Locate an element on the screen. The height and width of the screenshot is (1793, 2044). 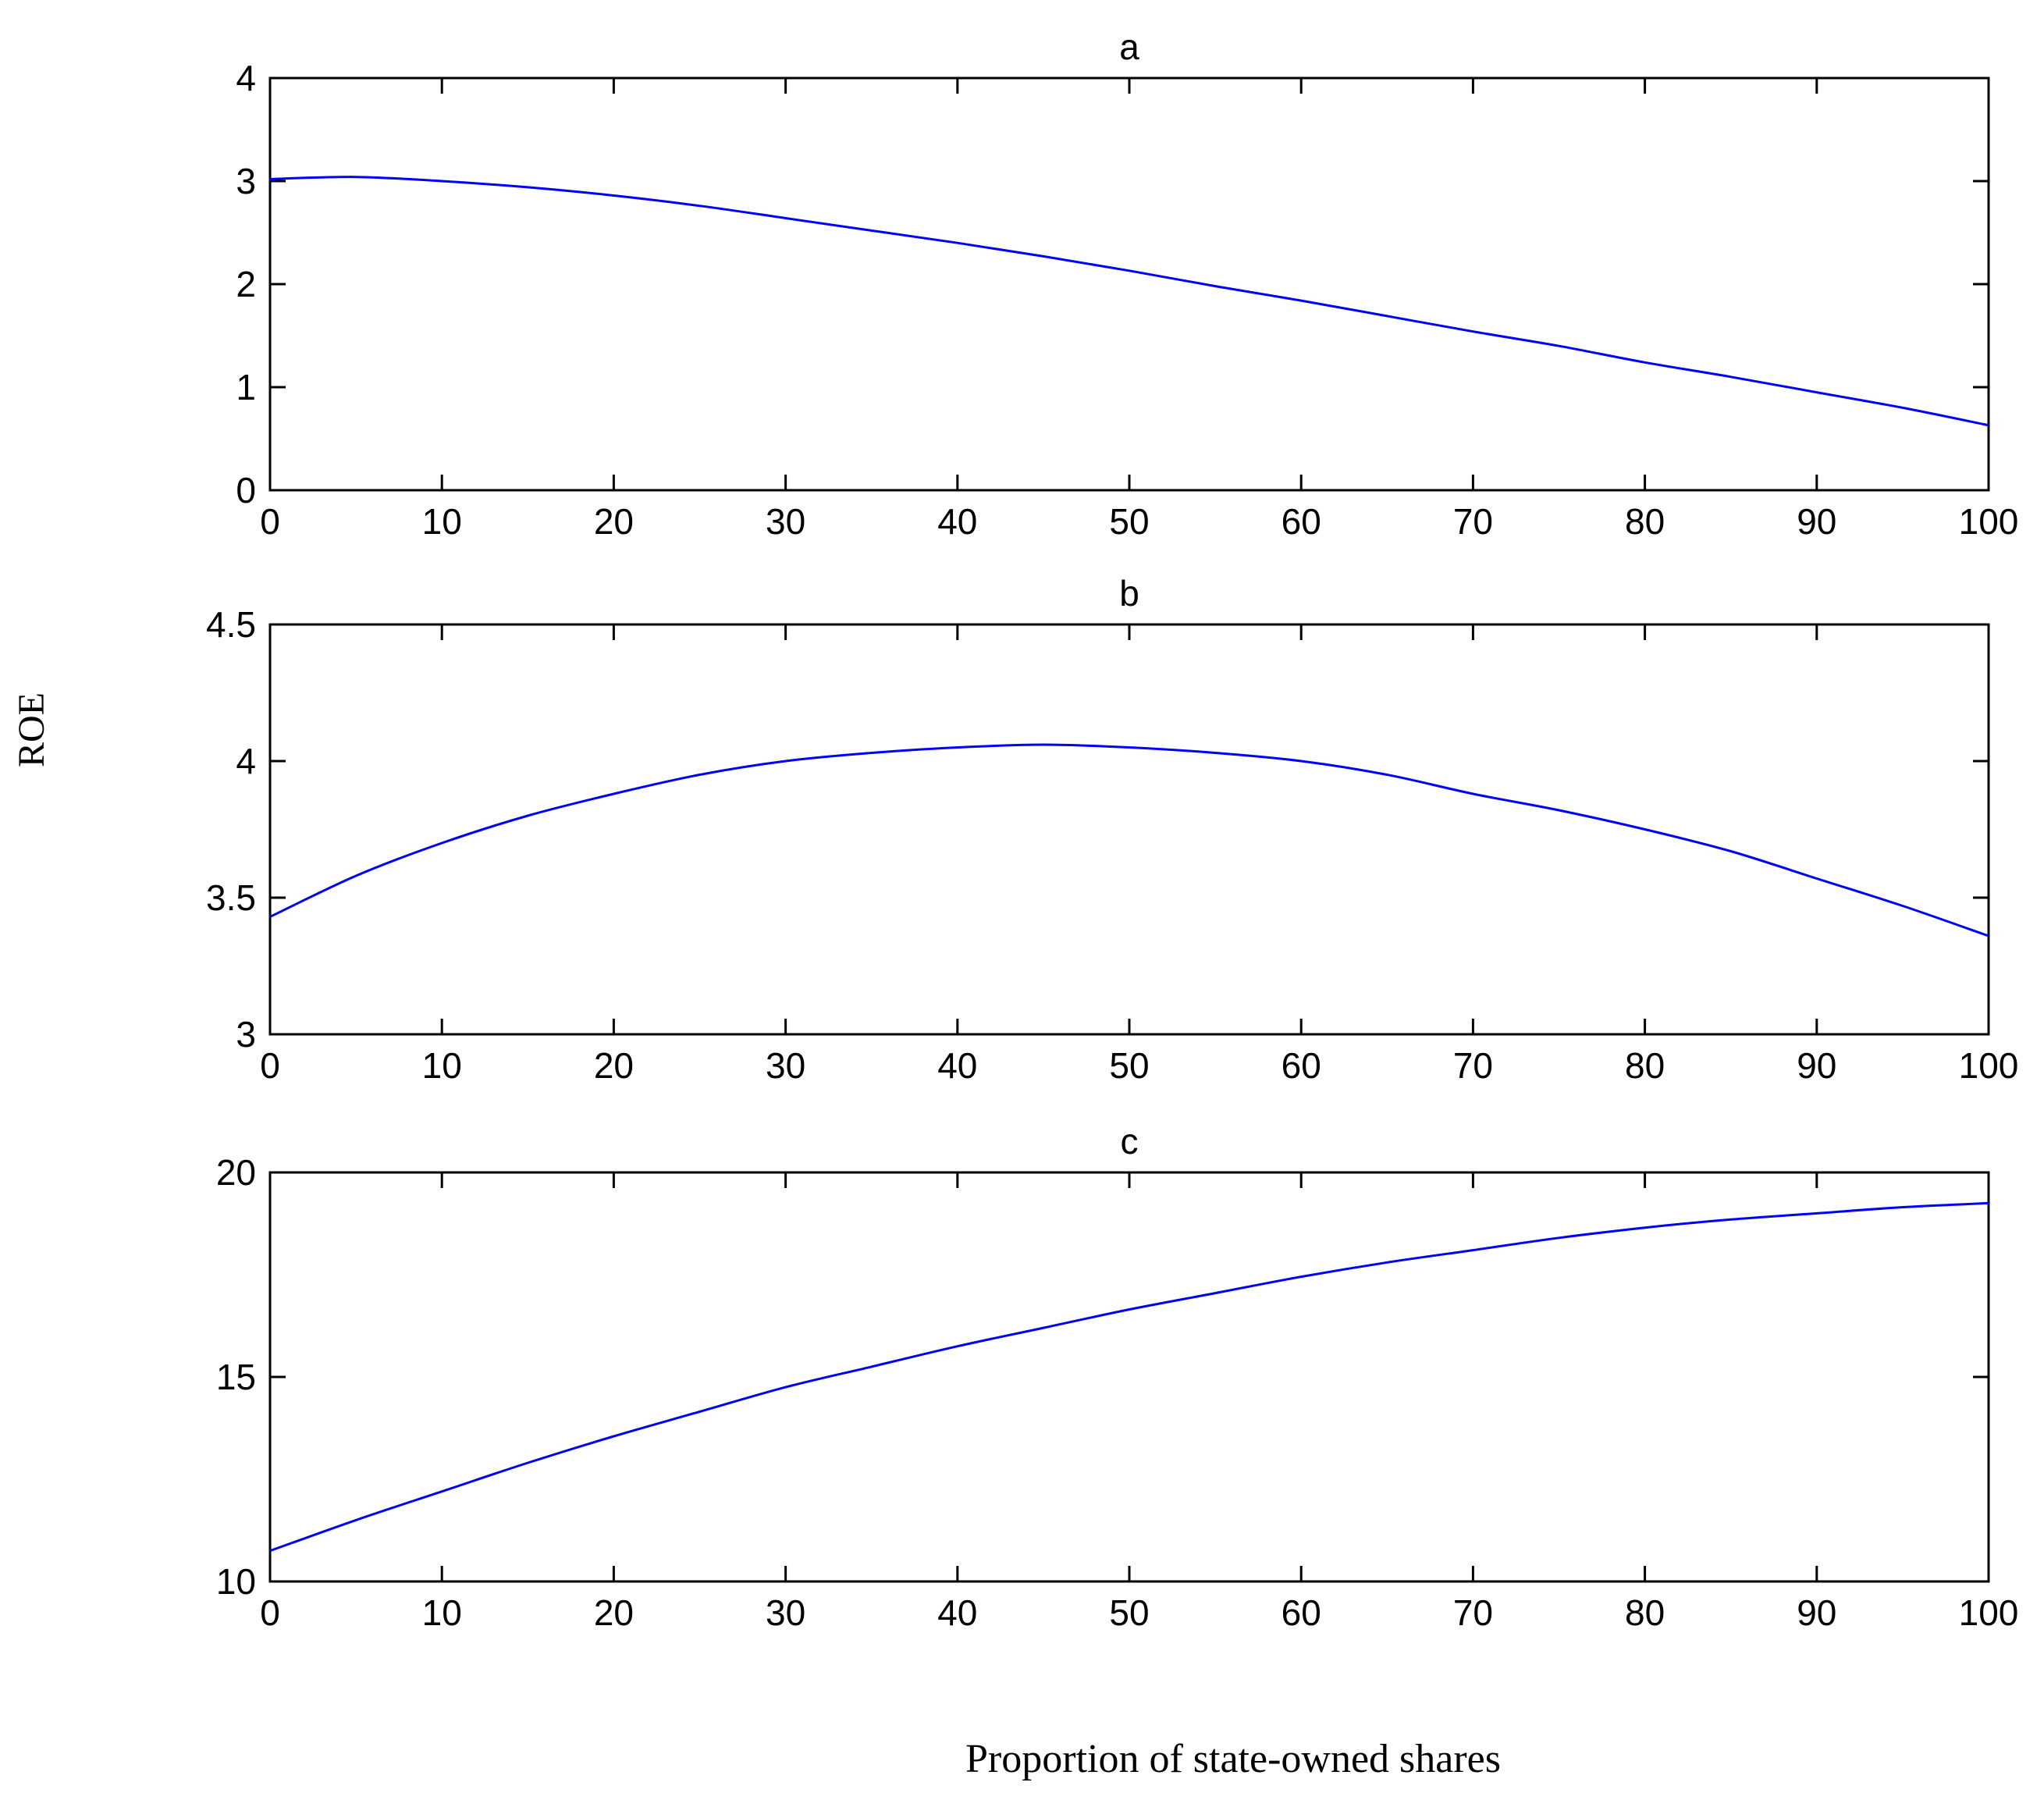
y-tick-label: 0 is located at coordinates (246, 490).